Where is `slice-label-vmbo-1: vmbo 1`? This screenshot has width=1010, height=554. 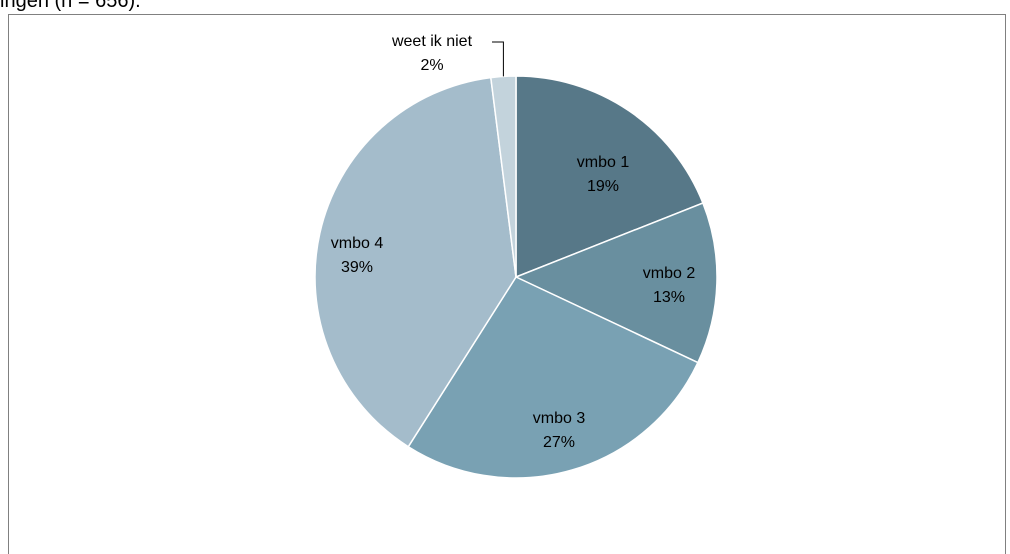
slice-label-vmbo-1: vmbo 1 is located at coordinates (603, 162).